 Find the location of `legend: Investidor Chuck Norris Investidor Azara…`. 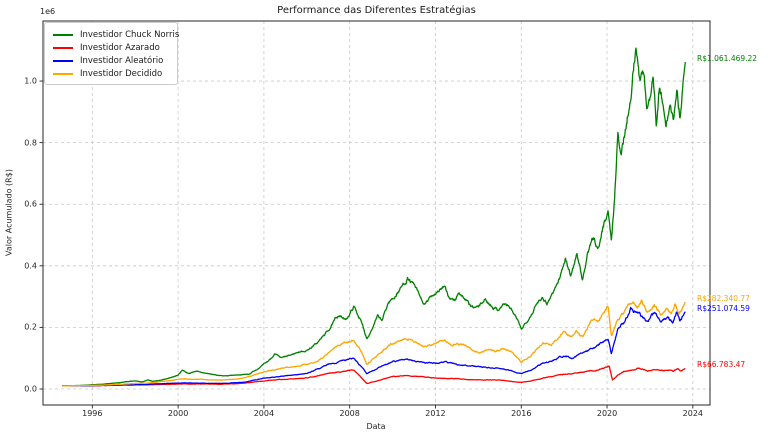

legend: Investidor Chuck Norris Investidor Azara… is located at coordinates (112, 53).